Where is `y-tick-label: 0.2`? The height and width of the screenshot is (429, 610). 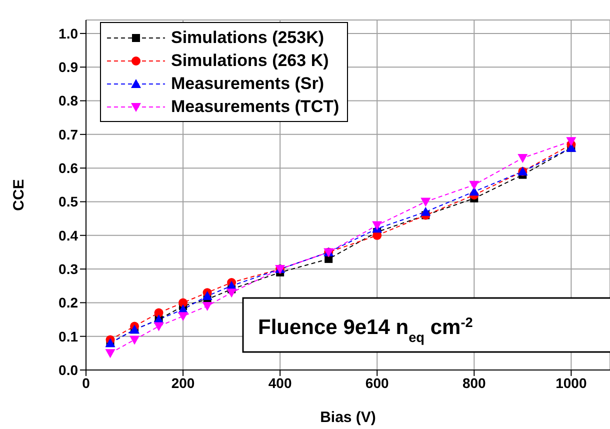 y-tick-label: 0.2 is located at coordinates (68, 302).